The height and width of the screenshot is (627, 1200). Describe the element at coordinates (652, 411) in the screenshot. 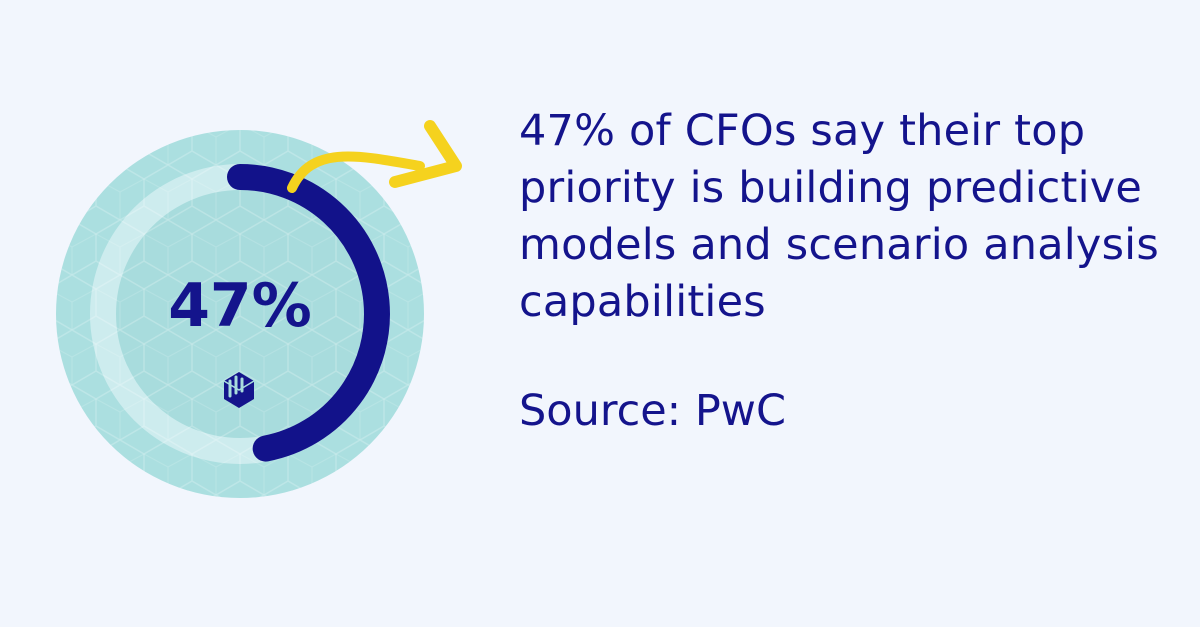

I see `source-label: Source: PwC` at that location.